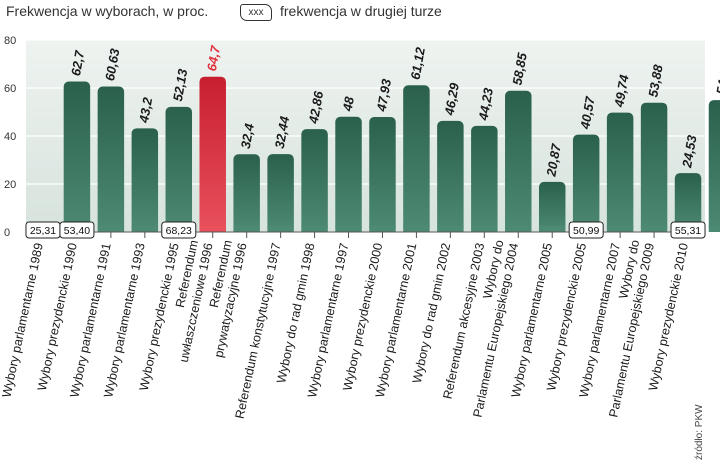 Image resolution: width=720 pixels, height=464 pixels. What do you see at coordinates (699, 432) in the screenshot?
I see `source-note: źródło: PKW` at bounding box center [699, 432].